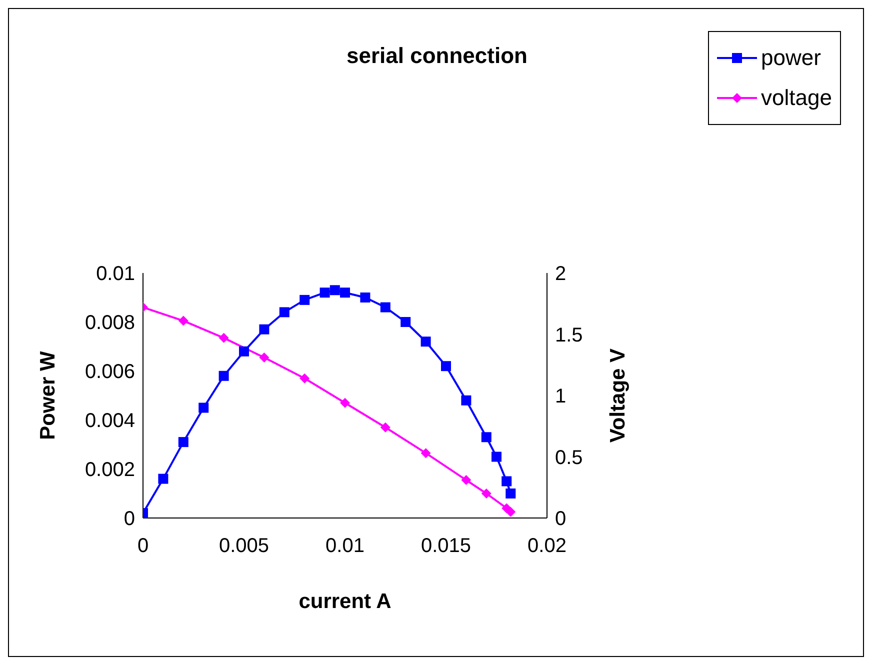  I want to click on y2-tick-label: 1.5, so click(569, 335).